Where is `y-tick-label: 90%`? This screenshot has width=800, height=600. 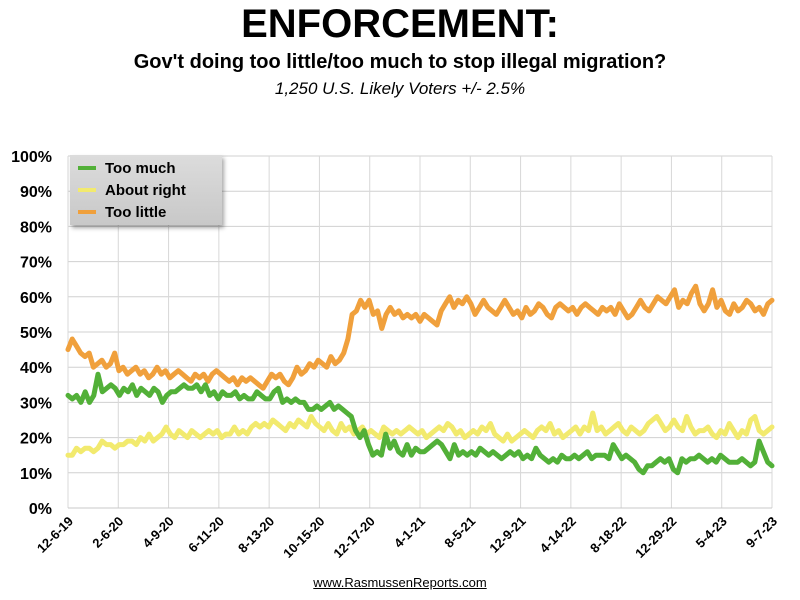
y-tick-label: 90% is located at coordinates (36, 192).